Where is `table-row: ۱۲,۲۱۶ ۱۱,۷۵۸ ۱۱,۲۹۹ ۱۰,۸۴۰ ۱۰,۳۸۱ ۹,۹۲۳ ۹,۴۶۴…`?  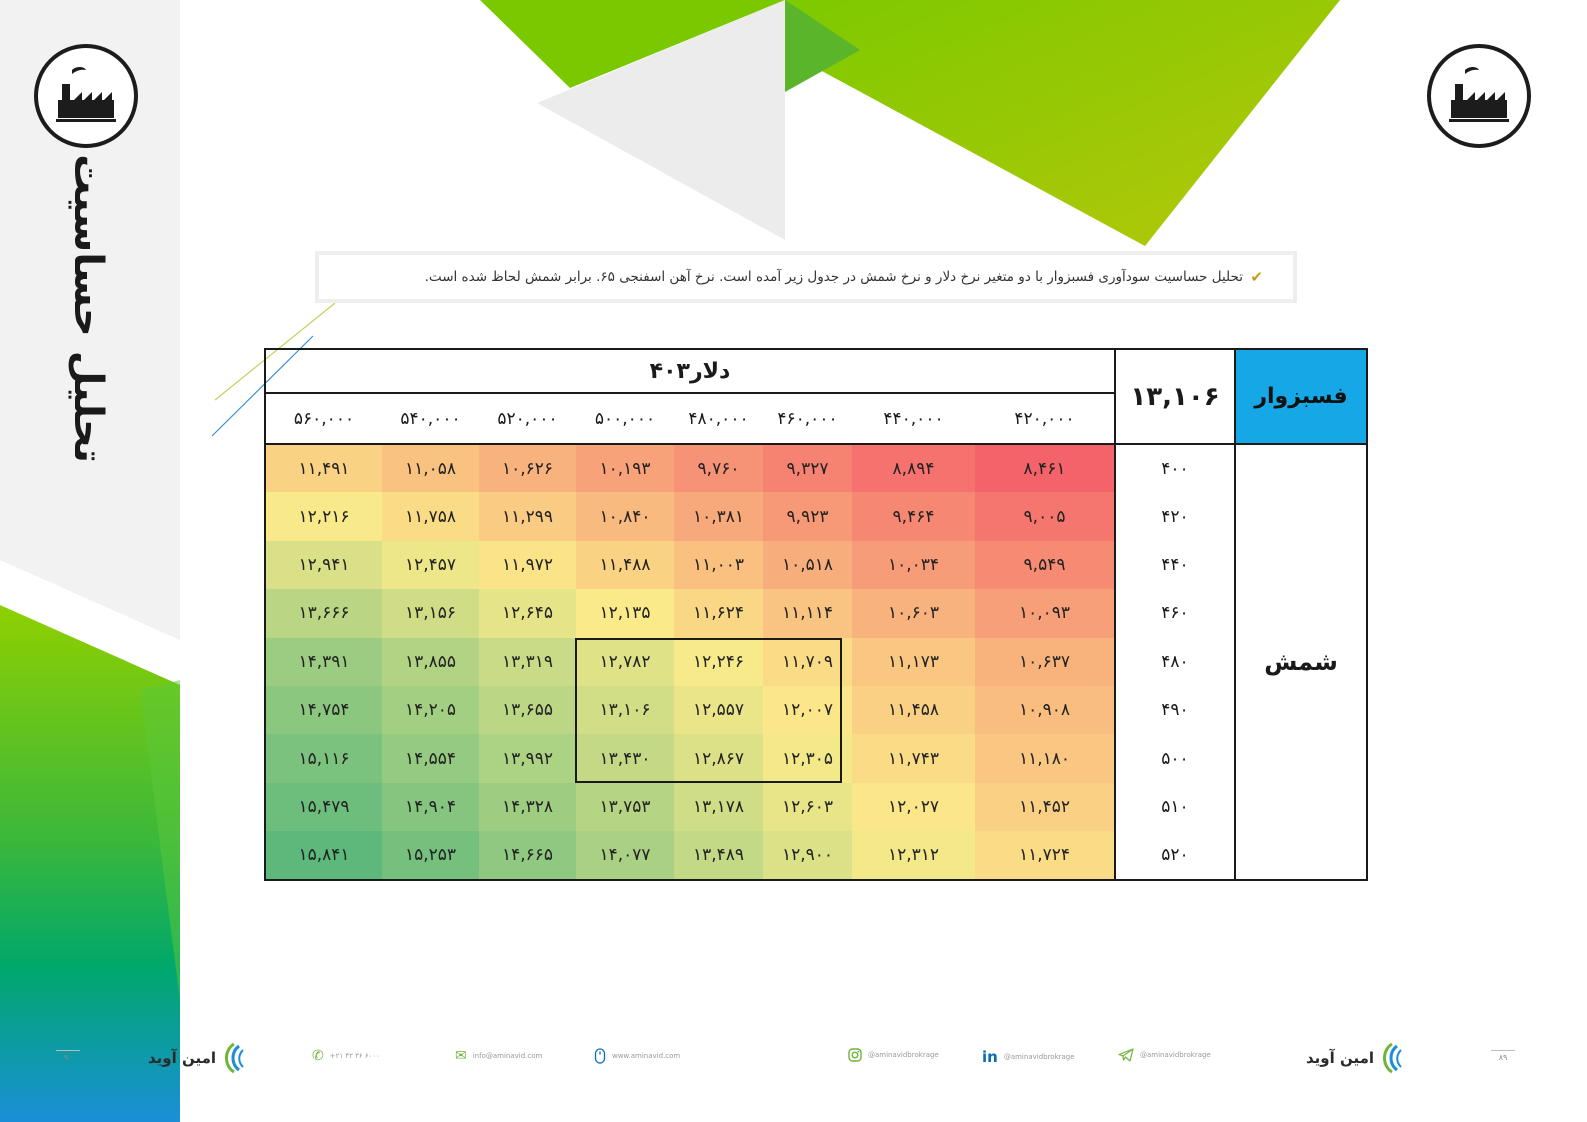
table-row: ۱۲,۲۱۶ ۱۱,۷۵۸ ۱۱,۲۹۹ ۱۰,۸۴۰ ۱۰,۳۸۱ ۹,۹۲۳ ۹,۴۶۴… is located at coordinates (815, 516).